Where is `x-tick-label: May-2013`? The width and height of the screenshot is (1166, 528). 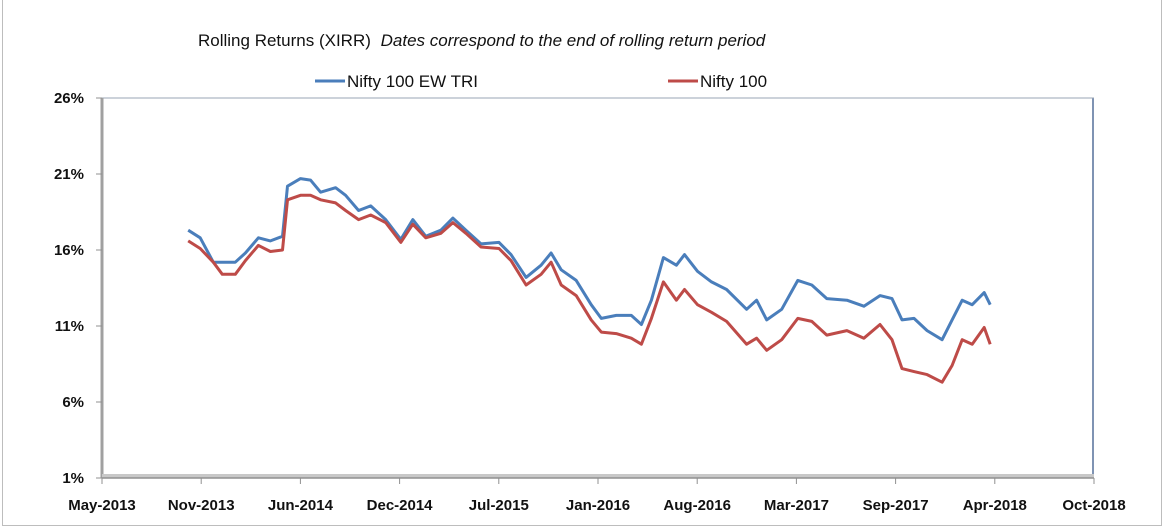
x-tick-label: May-2013 is located at coordinates (102, 505).